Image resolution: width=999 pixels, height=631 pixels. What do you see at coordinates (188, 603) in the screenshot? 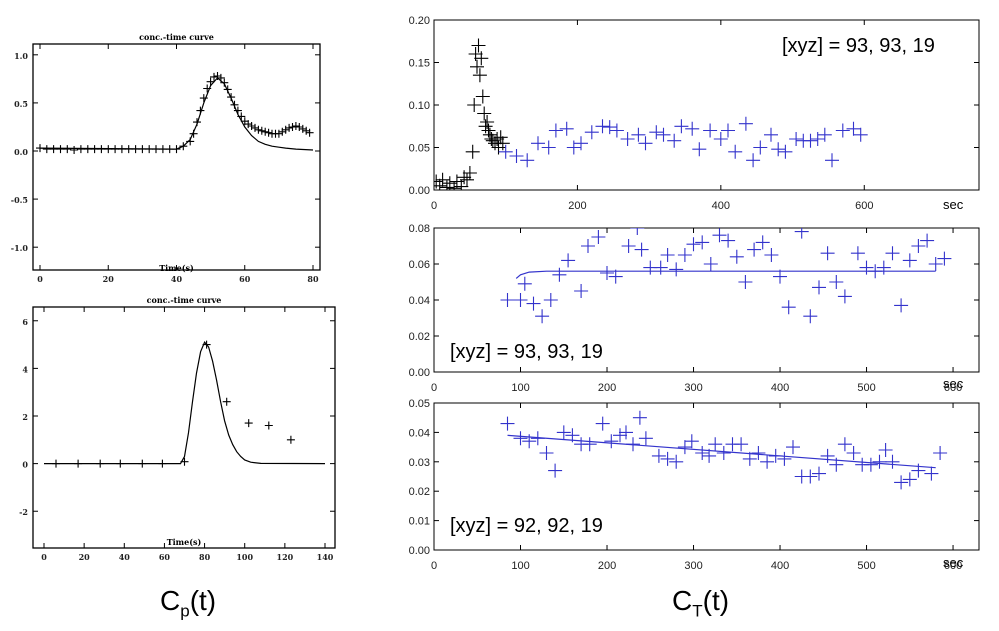
I see `caption-left: Cp(t)` at bounding box center [188, 603].